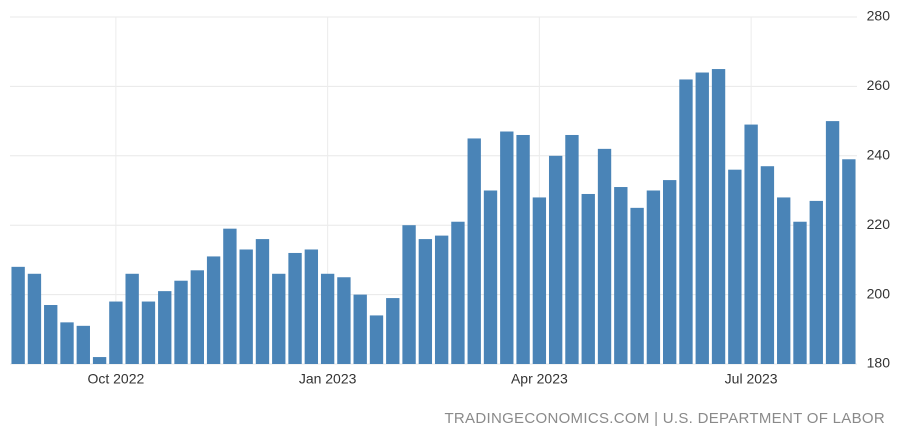  I want to click on x-tick-label: Jul 2023, so click(751, 379).